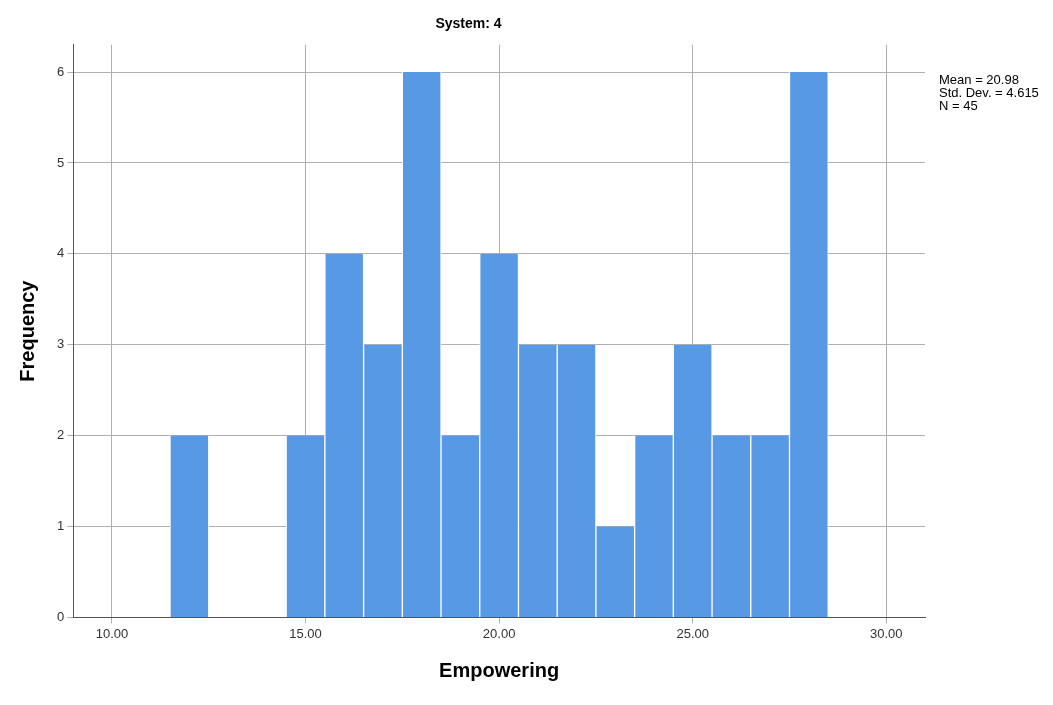 This screenshot has width=1053, height=705. Describe the element at coordinates (61, 435) in the screenshot. I see `y-tick-label: 2` at that location.